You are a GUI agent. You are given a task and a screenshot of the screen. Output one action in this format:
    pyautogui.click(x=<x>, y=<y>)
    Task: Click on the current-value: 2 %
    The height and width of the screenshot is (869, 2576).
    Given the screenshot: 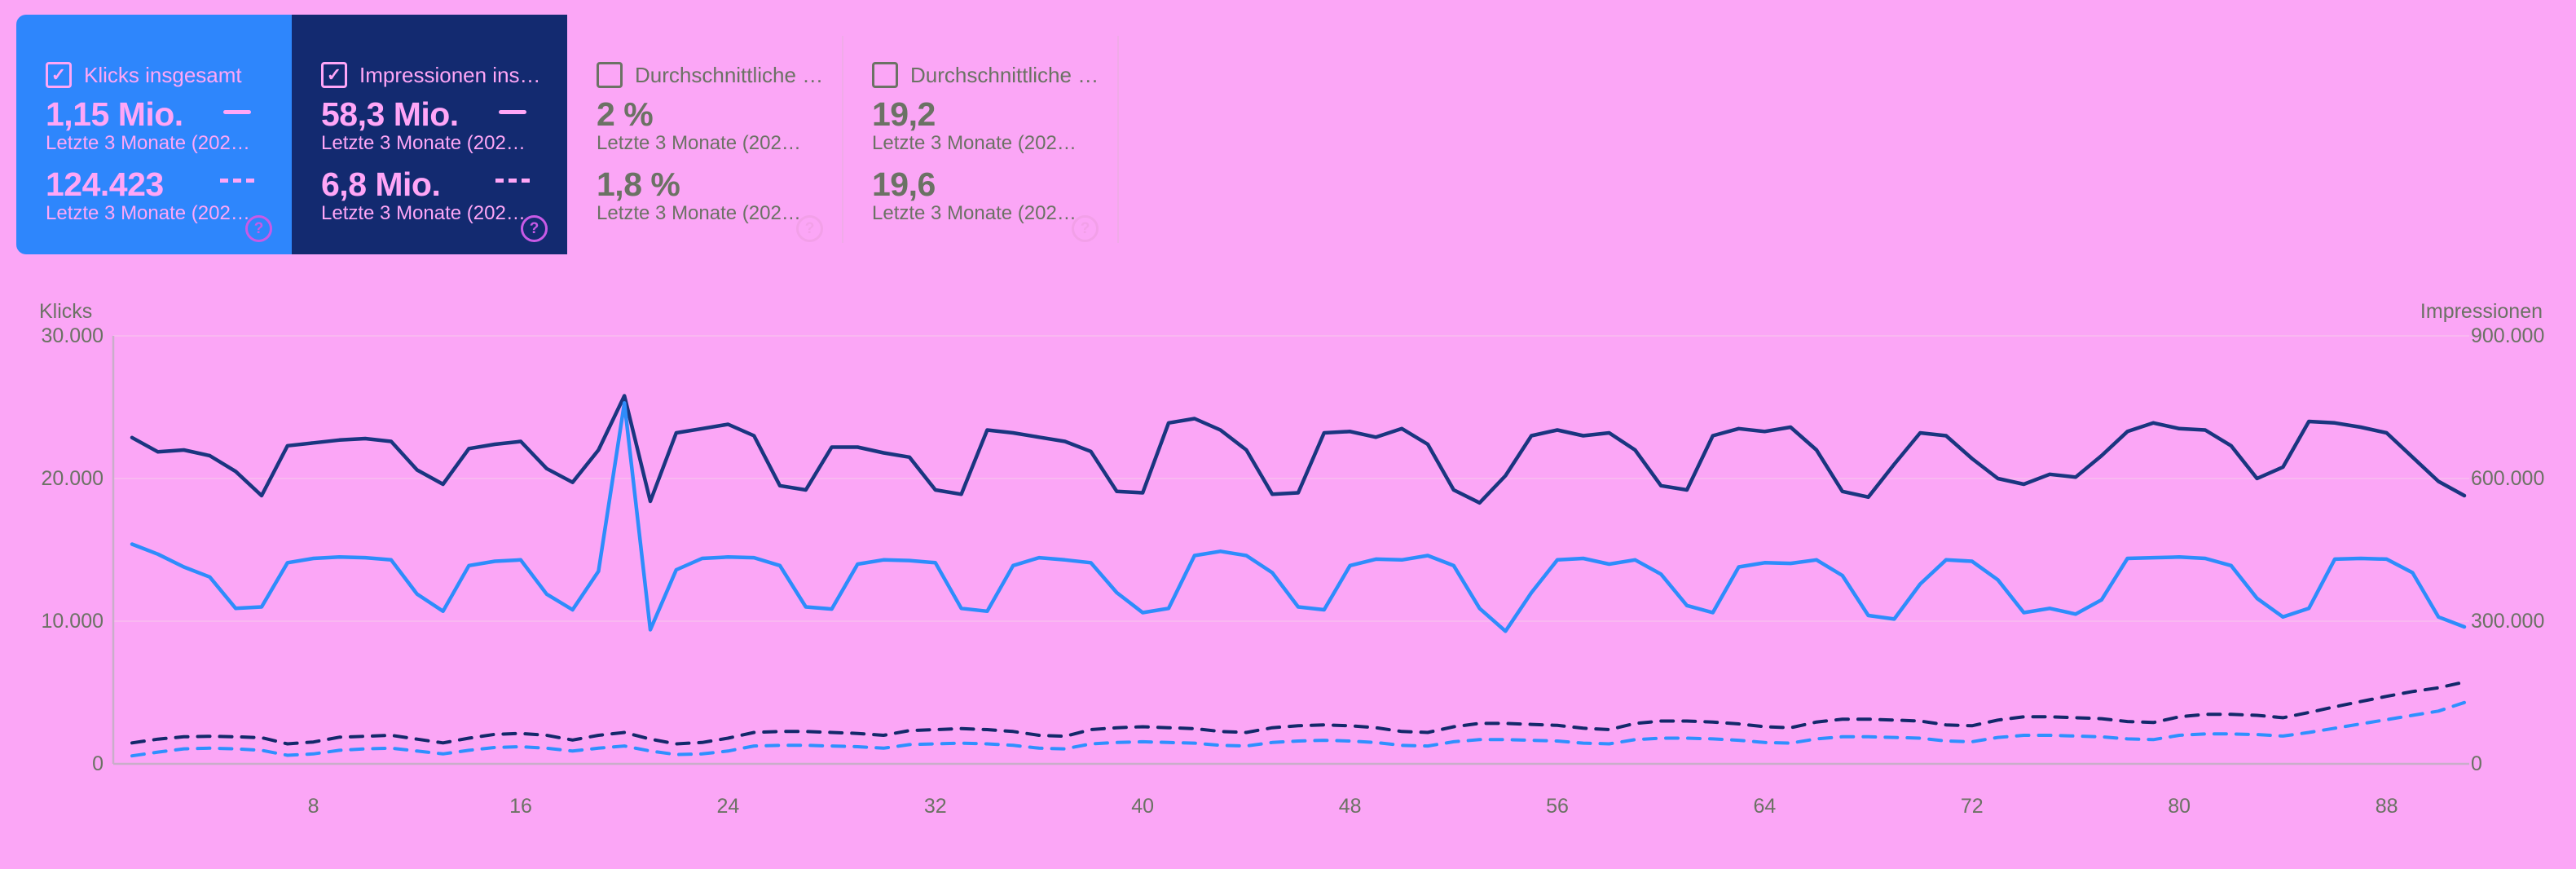 What is the action you would take?
    pyautogui.click(x=625, y=114)
    